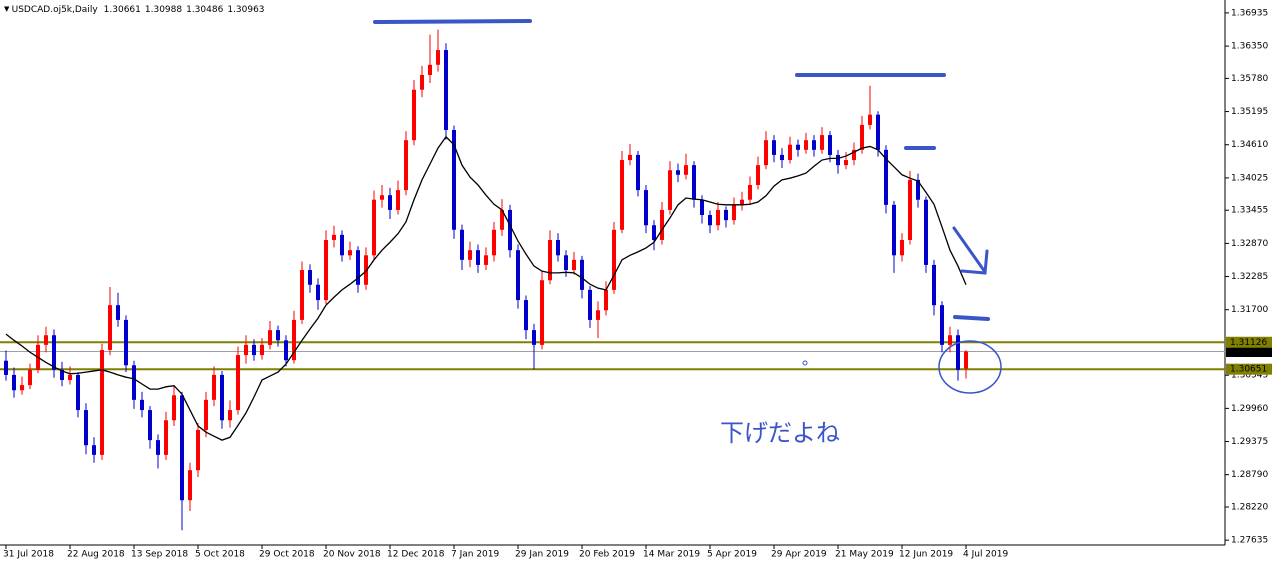 The width and height of the screenshot is (1272, 564). Describe the element at coordinates (159, 555) in the screenshot. I see `x-tick-label: 13 Sep 2018` at that location.